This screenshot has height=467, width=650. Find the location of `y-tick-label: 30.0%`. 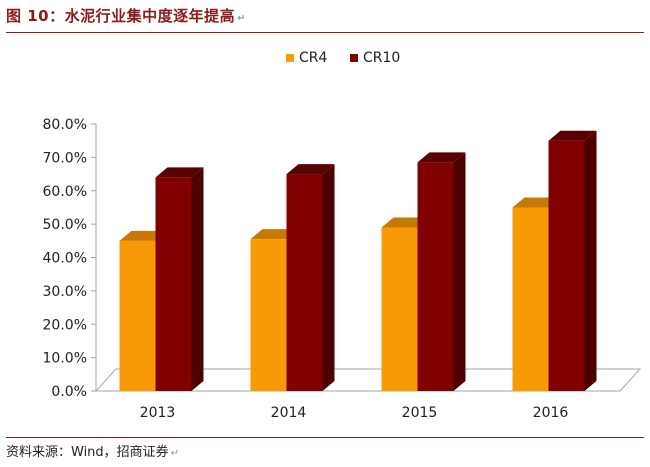

y-tick-label: 30.0% is located at coordinates (65, 292).